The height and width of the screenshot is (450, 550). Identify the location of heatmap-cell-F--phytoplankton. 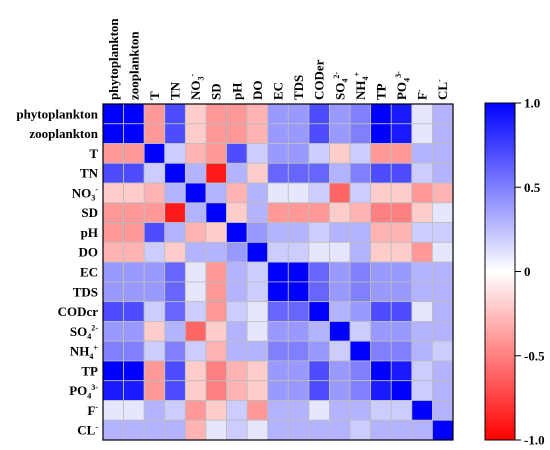
(113, 410).